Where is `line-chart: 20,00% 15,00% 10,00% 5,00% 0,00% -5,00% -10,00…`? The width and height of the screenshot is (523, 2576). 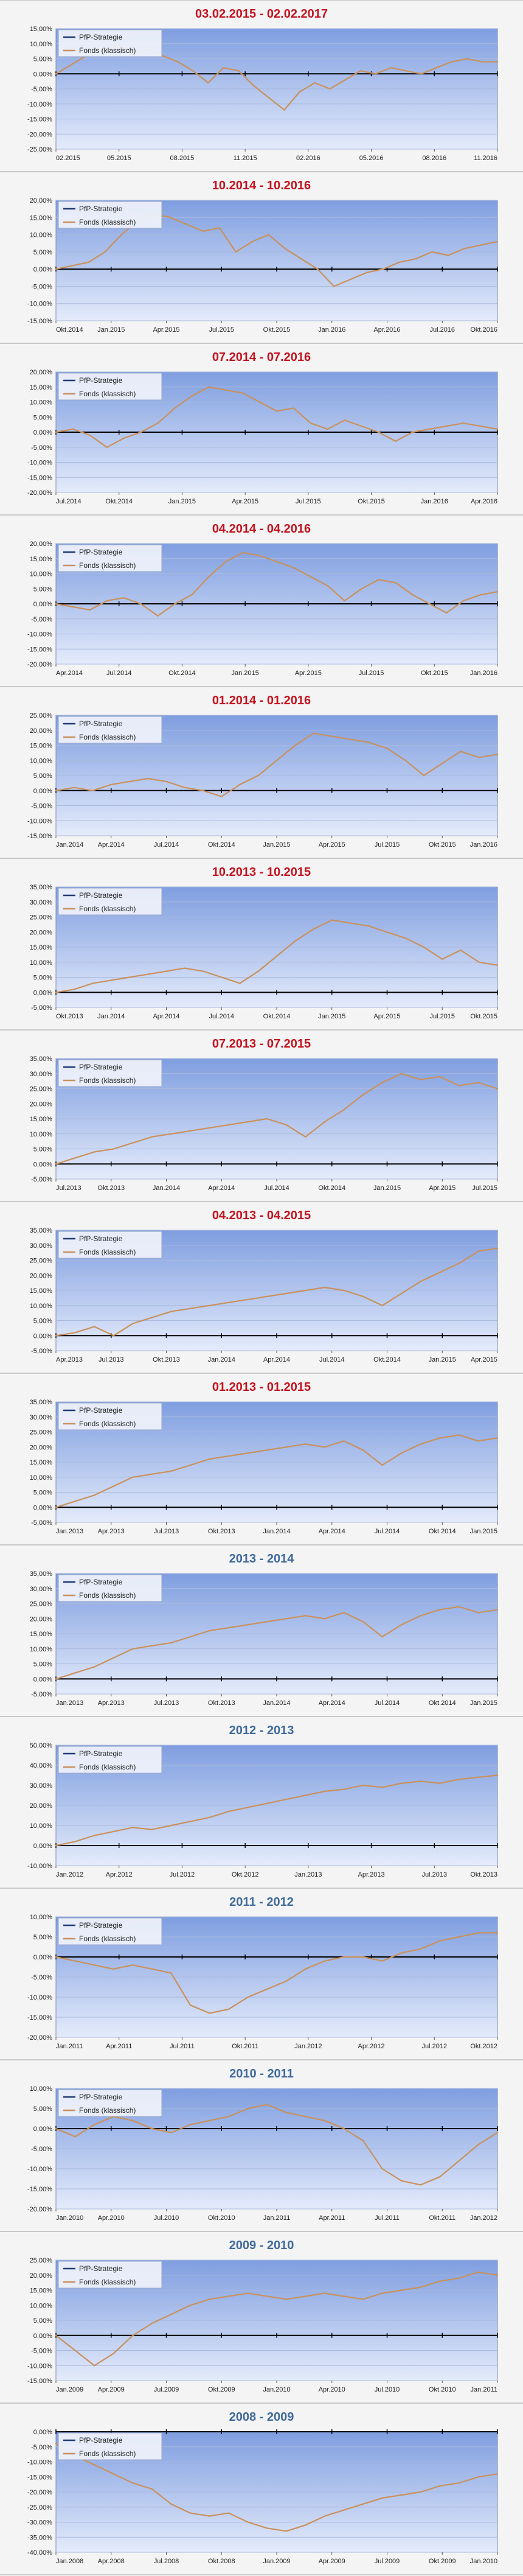
line-chart: 20,00% 15,00% 10,00% 5,00% 0,00% -5,00% -10,00… is located at coordinates (263, 437).